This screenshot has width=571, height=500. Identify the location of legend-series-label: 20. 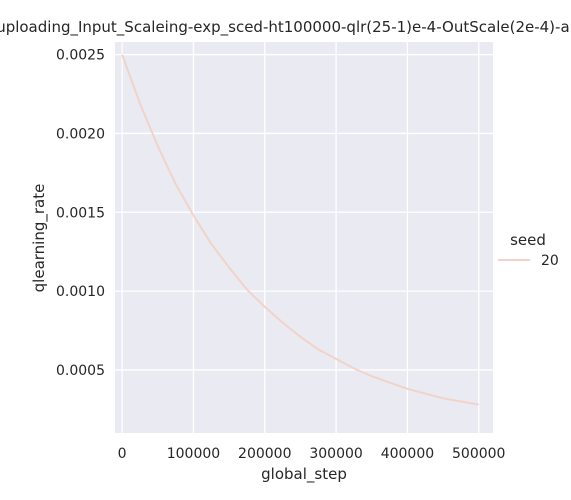
(550, 261).